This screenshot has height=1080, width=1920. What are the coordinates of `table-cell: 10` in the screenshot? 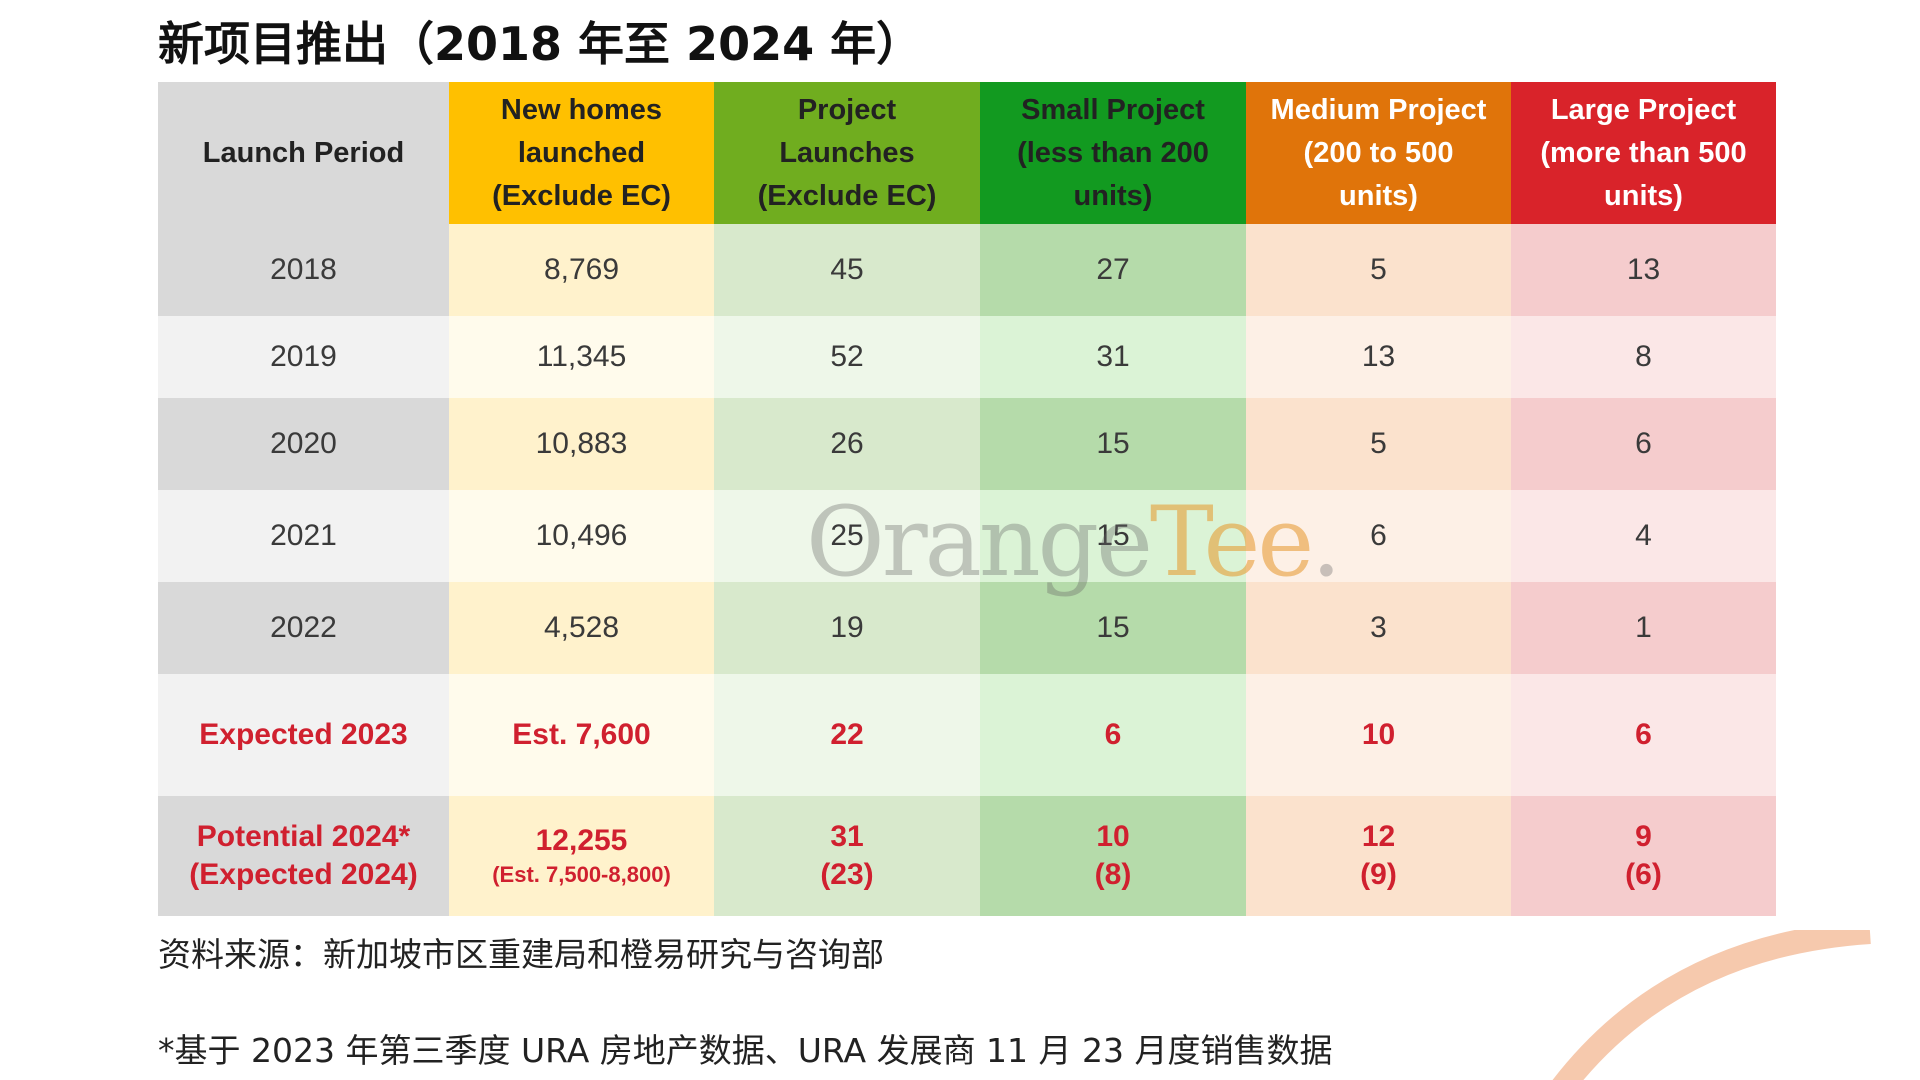 It's located at (1378, 735).